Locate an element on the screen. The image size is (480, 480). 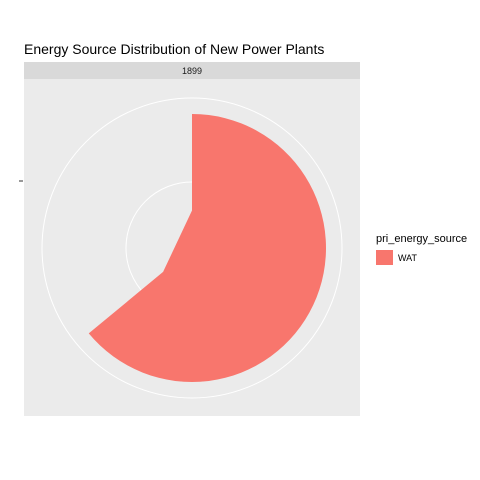
legend-key-wat is located at coordinates (384, 257).